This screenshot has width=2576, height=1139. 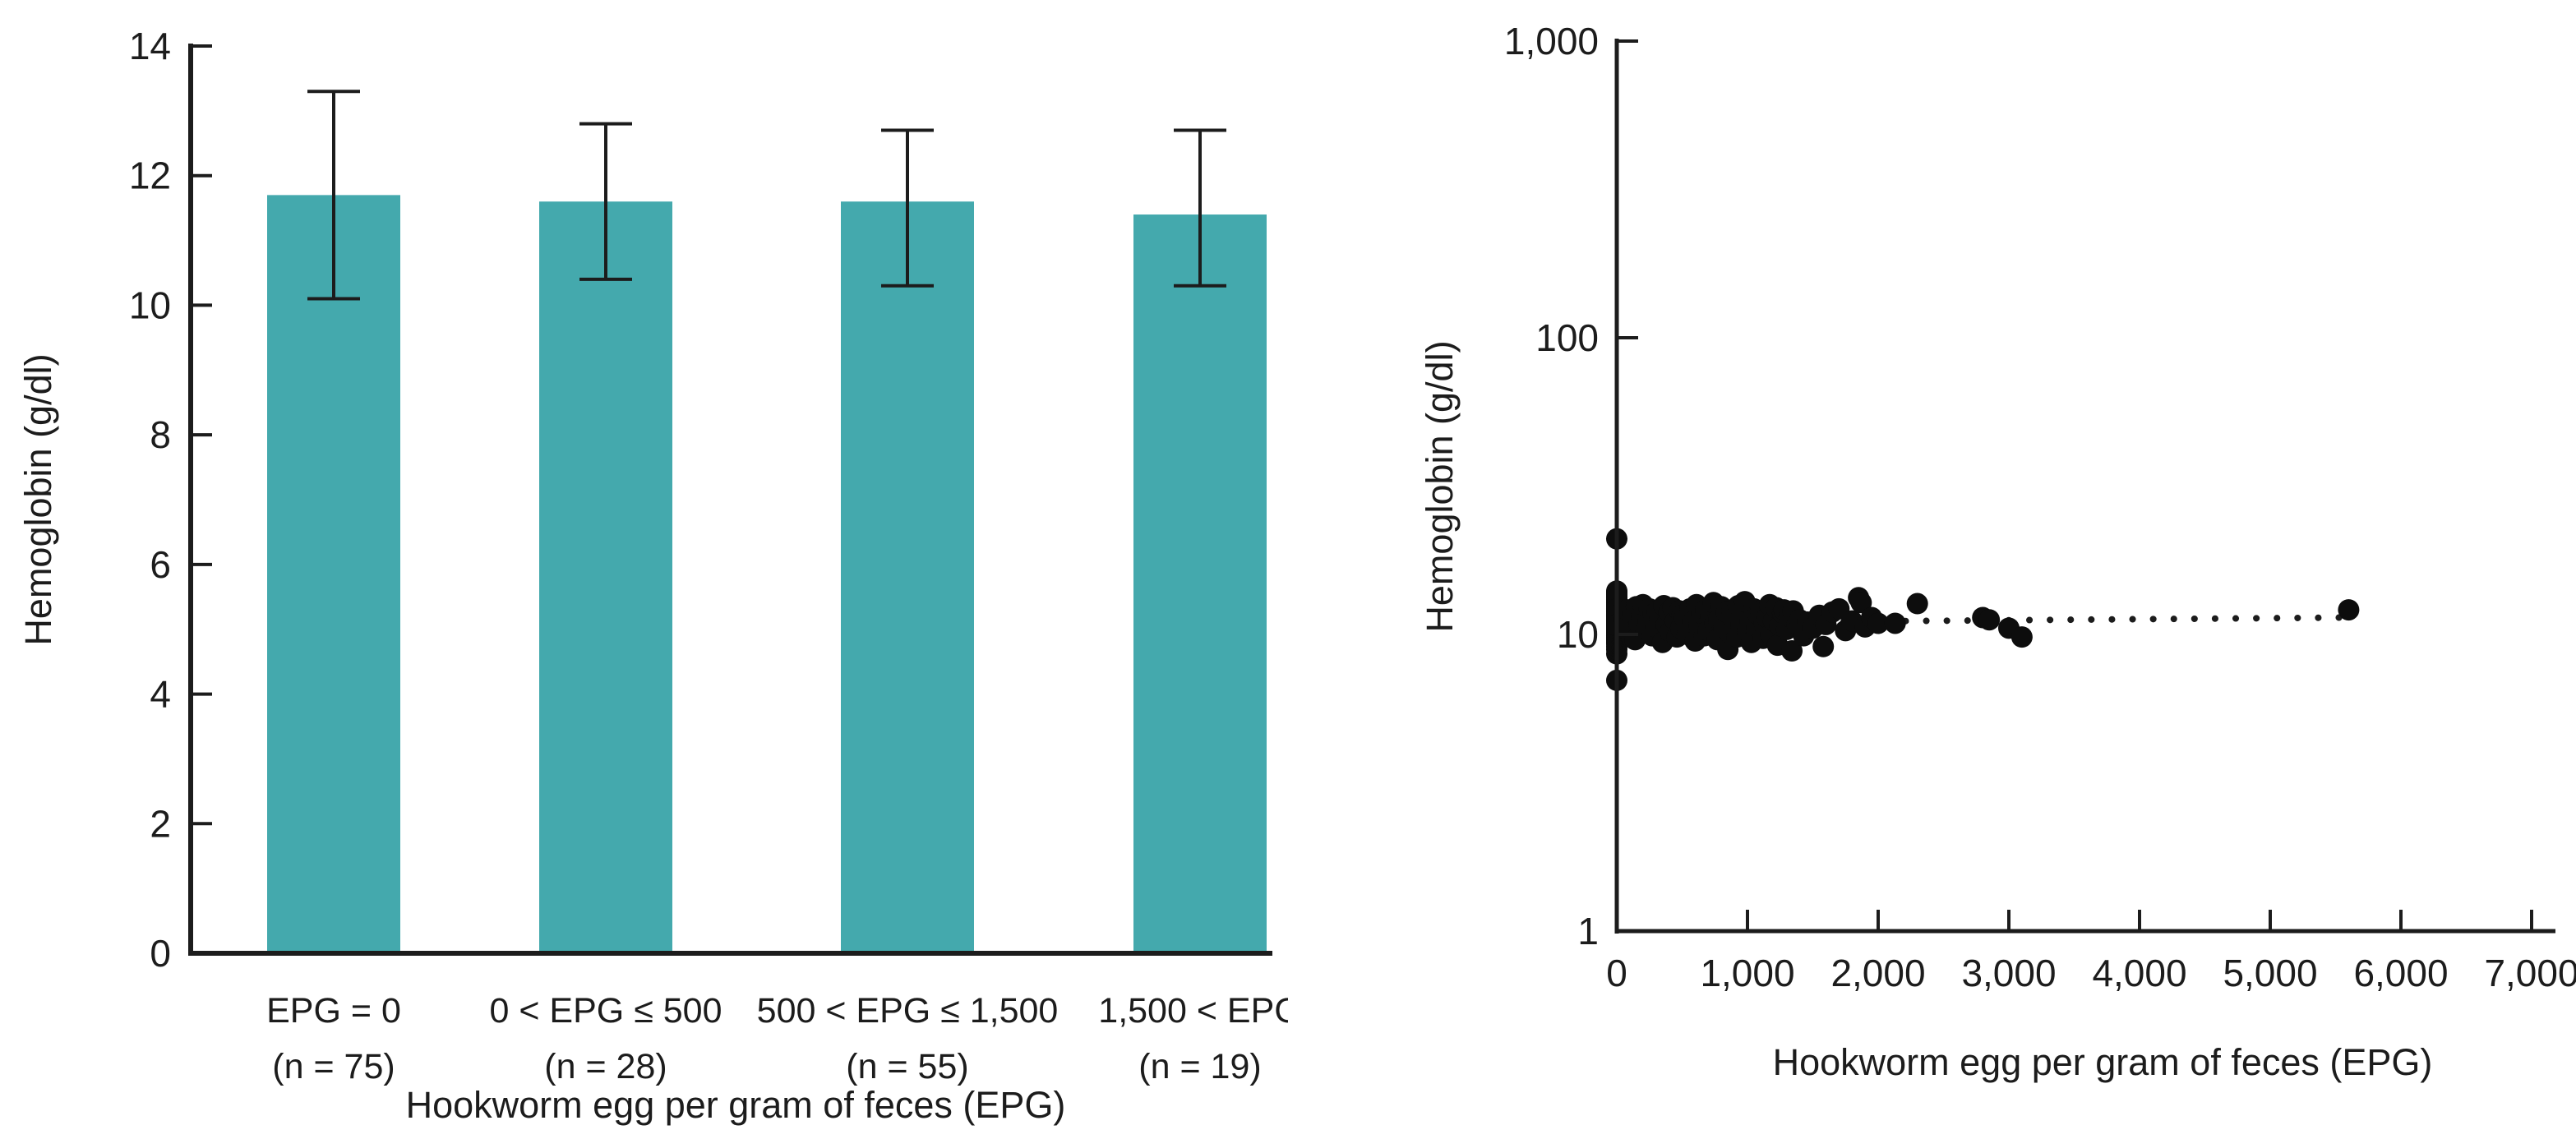 I want to click on y-tick-label: 2, so click(x=161, y=823).